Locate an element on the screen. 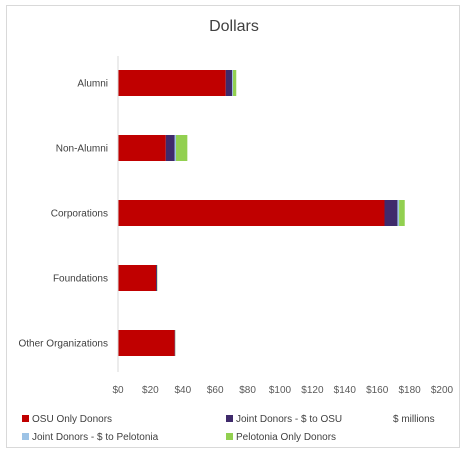  bar-non-alumni-pelotonia-only-donors is located at coordinates (182, 148).